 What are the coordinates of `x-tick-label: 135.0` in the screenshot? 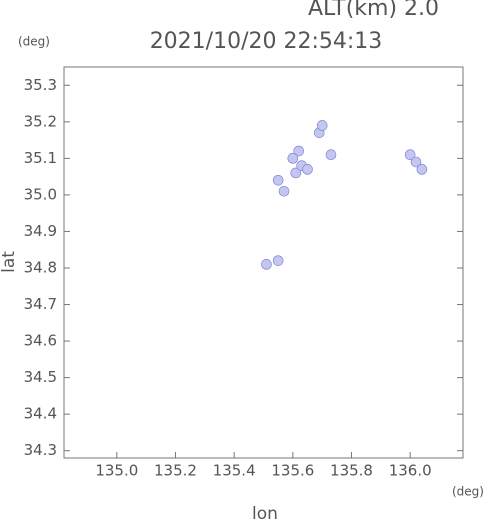 It's located at (116, 471).